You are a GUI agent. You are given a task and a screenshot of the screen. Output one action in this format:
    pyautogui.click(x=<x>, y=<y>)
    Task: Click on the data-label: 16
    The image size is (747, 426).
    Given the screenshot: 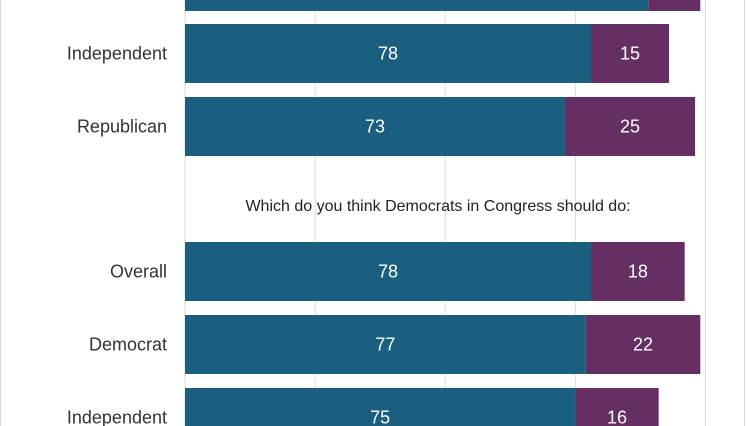 What is the action you would take?
    pyautogui.click(x=617, y=417)
    